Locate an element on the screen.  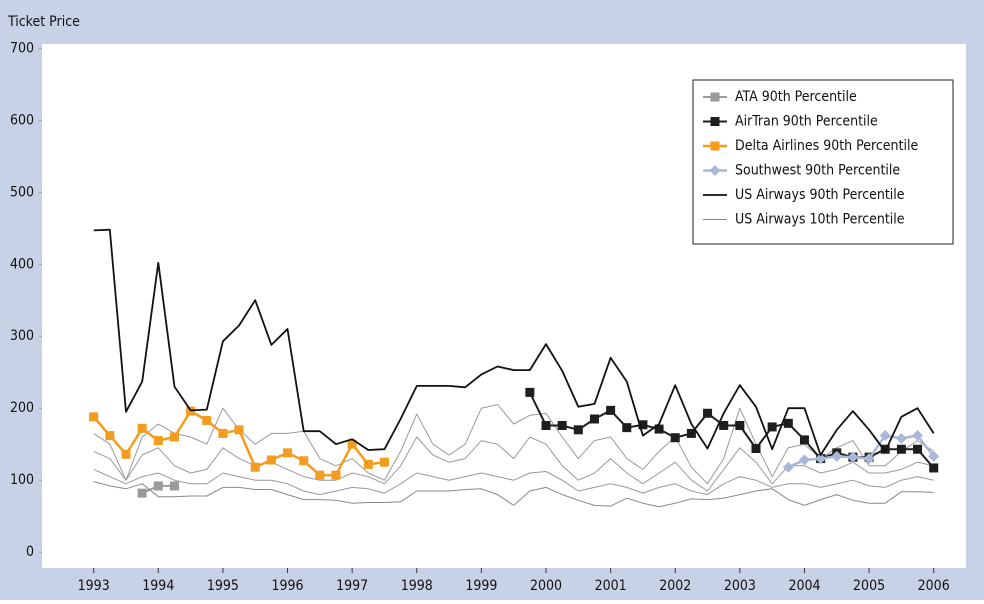
x-tick-label: 1993 is located at coordinates (94, 586).